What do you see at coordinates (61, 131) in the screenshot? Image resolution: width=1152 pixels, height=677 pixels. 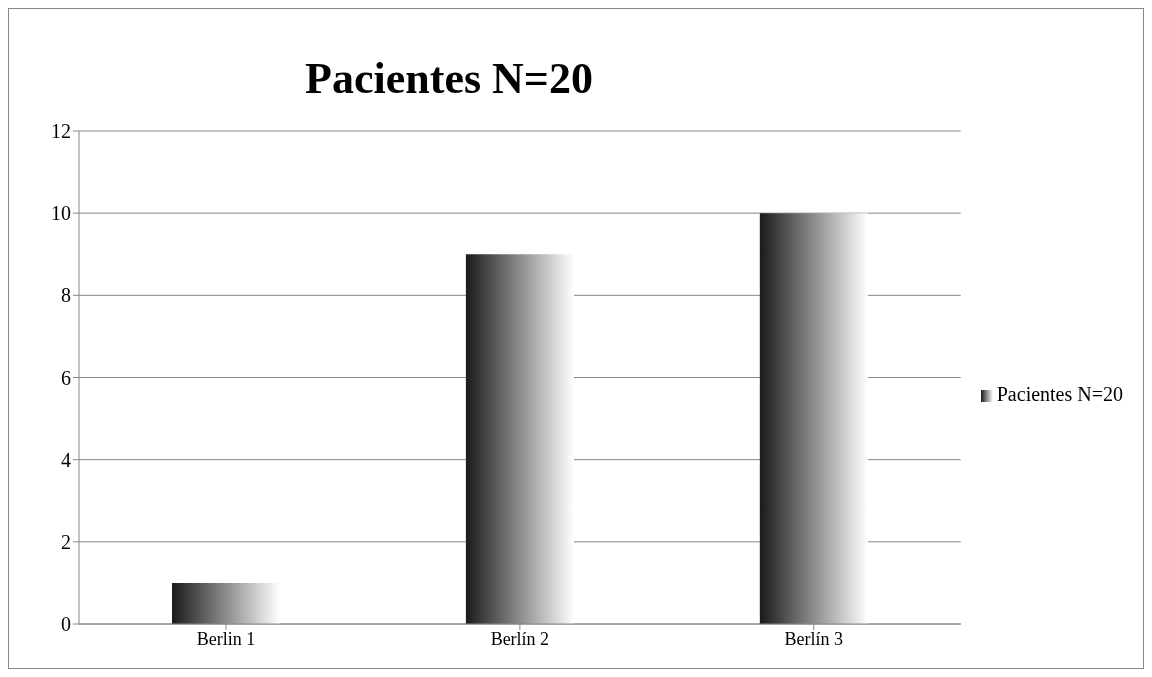 I see `y-tick-label: 12` at bounding box center [61, 131].